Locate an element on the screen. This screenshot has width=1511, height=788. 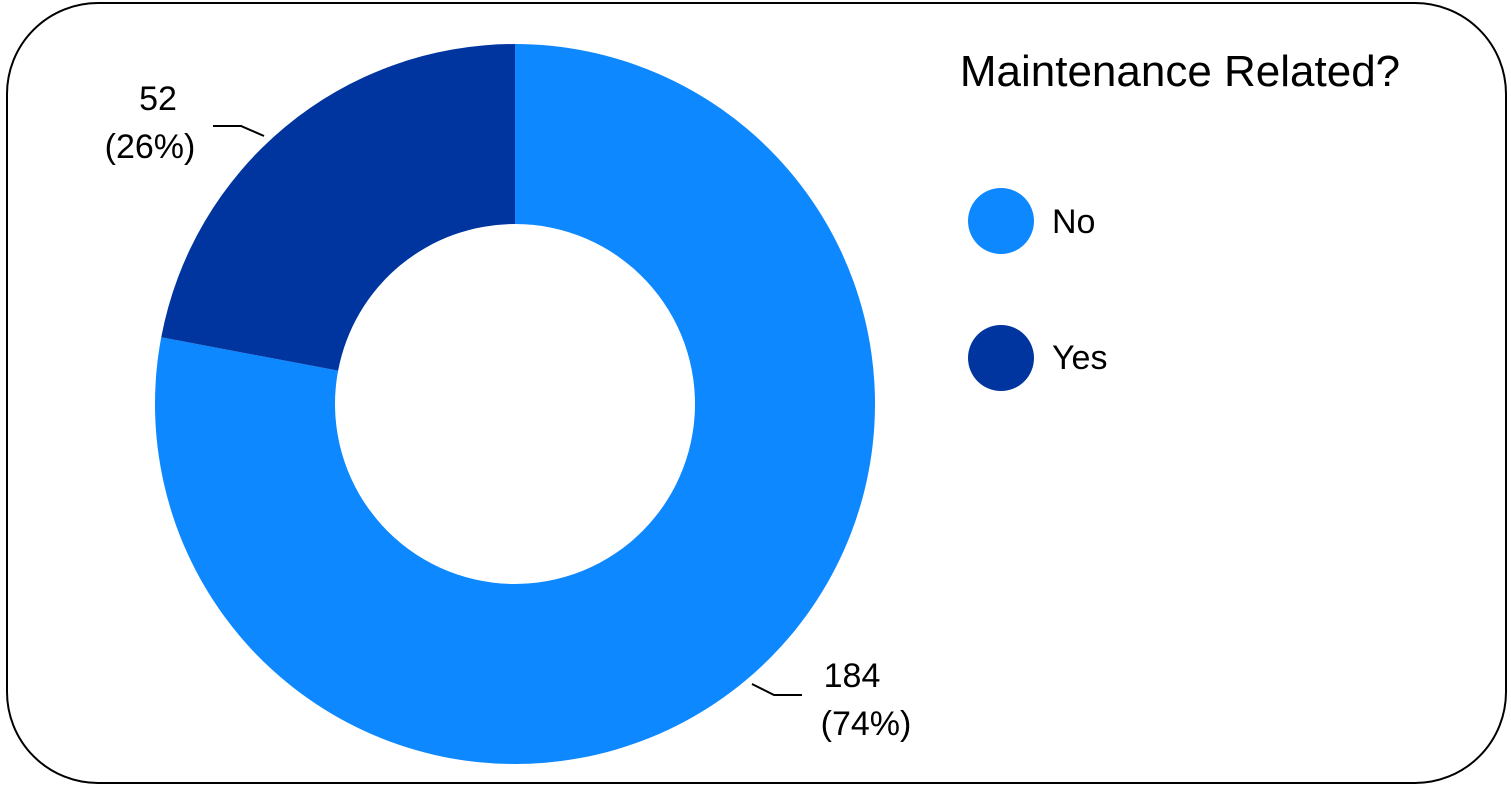
legend-label-no: No is located at coordinates (1073, 222).